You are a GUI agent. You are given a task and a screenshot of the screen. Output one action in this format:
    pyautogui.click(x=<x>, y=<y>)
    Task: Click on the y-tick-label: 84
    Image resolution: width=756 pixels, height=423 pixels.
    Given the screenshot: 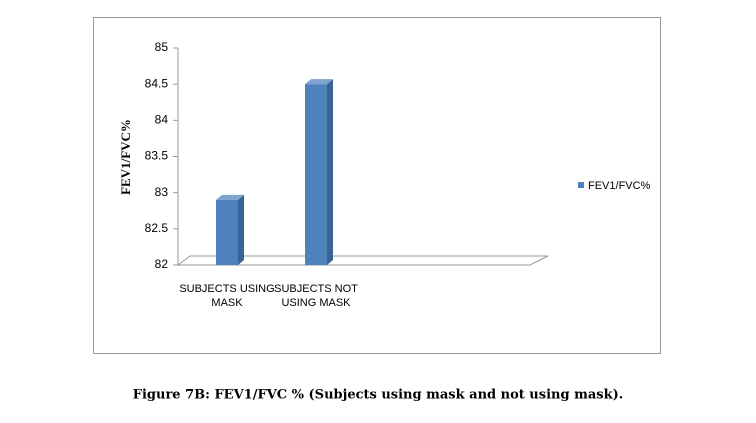 What is the action you would take?
    pyautogui.click(x=162, y=120)
    